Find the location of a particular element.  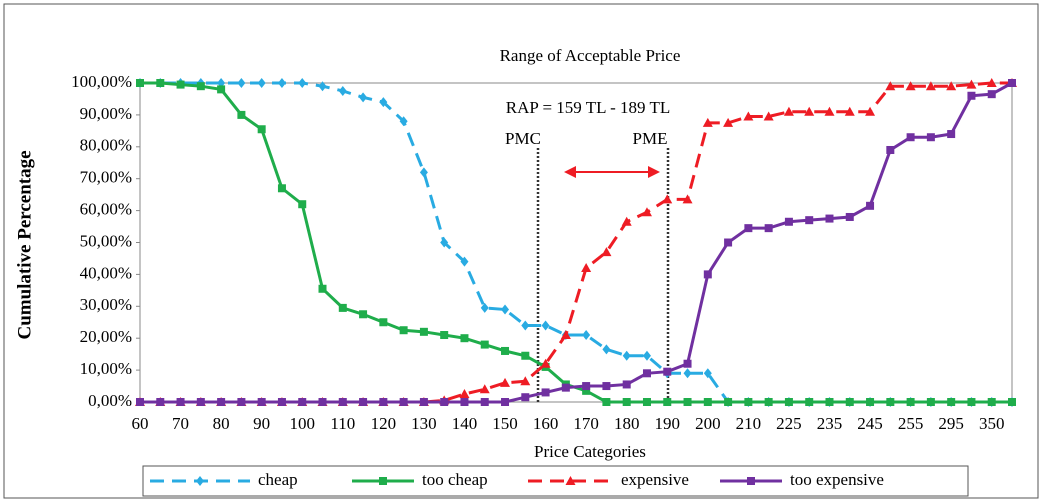

y-axis-title: Cumulative Percentage is located at coordinates (24, 244).